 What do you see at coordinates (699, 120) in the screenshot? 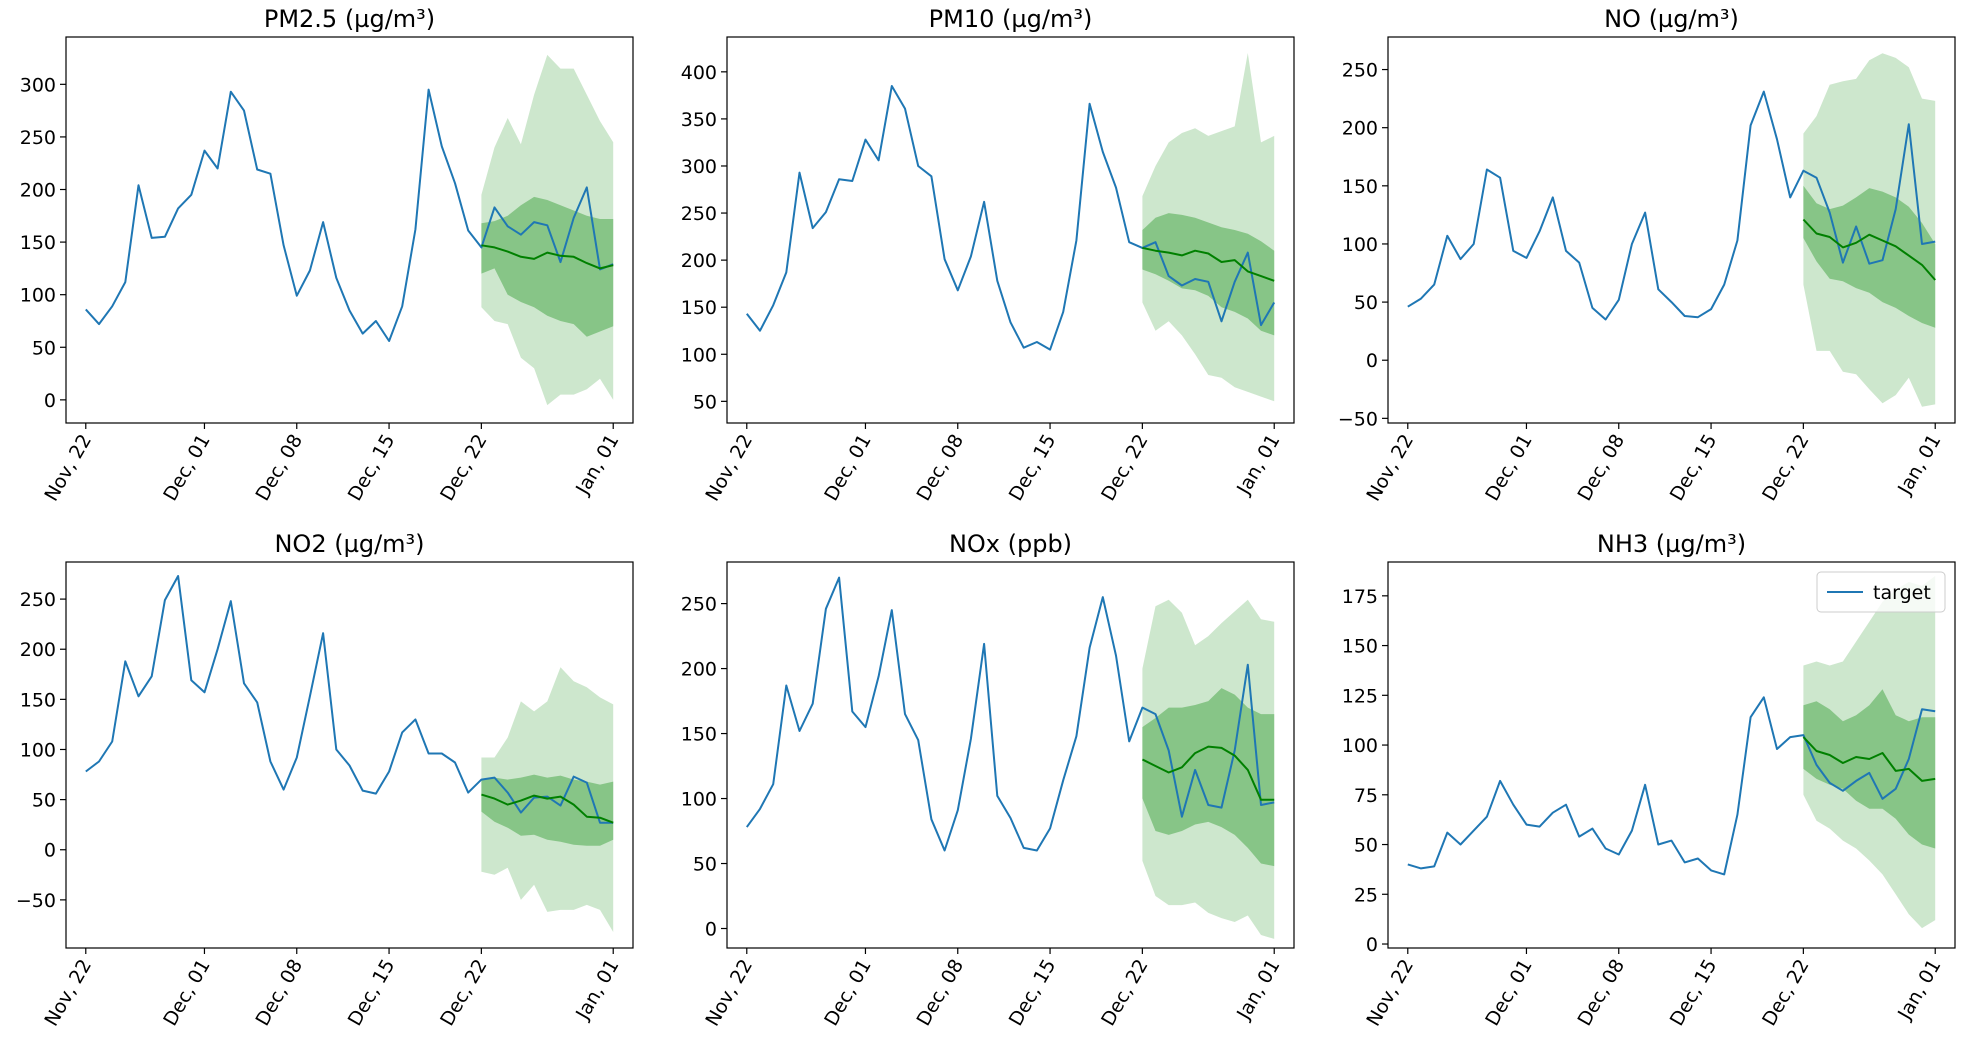
I see `y-tick-label: 350` at bounding box center [699, 120].